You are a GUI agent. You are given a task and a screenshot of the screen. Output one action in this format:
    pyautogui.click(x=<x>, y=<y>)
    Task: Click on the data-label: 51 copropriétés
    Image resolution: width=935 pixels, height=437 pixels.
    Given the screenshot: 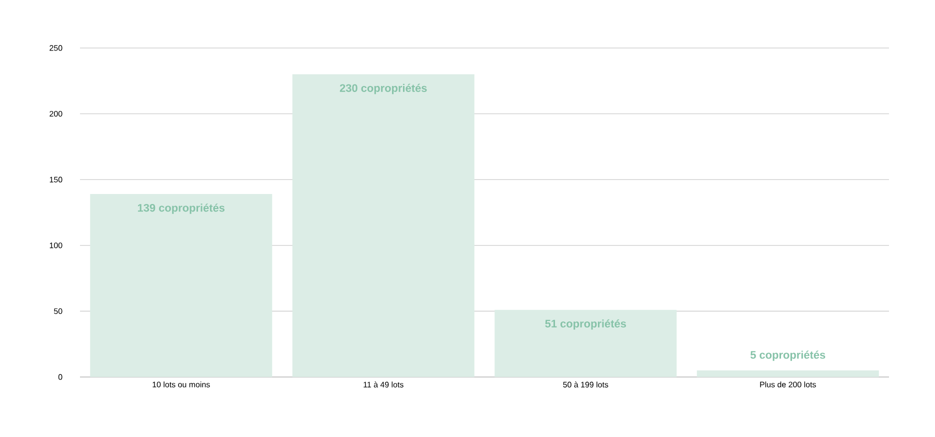 What is the action you would take?
    pyautogui.click(x=585, y=324)
    